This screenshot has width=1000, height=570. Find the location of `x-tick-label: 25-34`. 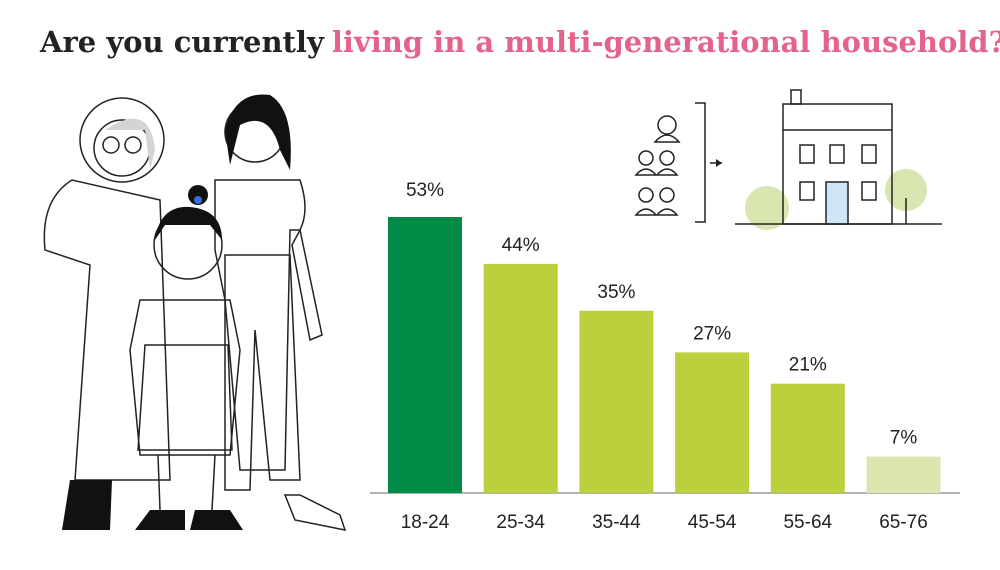

x-tick-label: 25-34 is located at coordinates (520, 522).